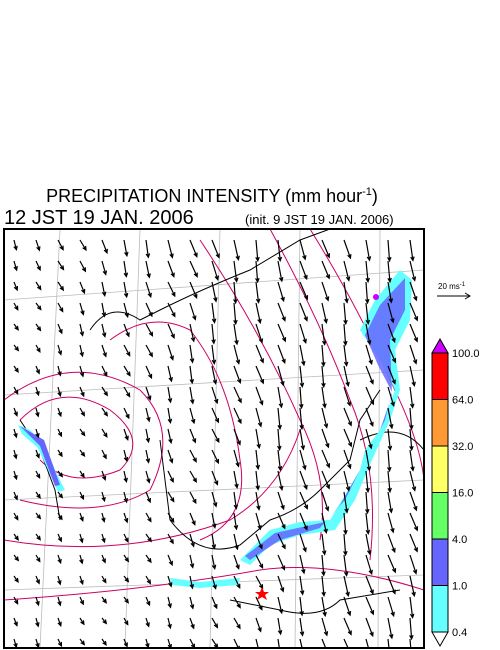 The height and width of the screenshot is (650, 500). What do you see at coordinates (375, 196) in the screenshot?
I see `title-close: )` at bounding box center [375, 196].